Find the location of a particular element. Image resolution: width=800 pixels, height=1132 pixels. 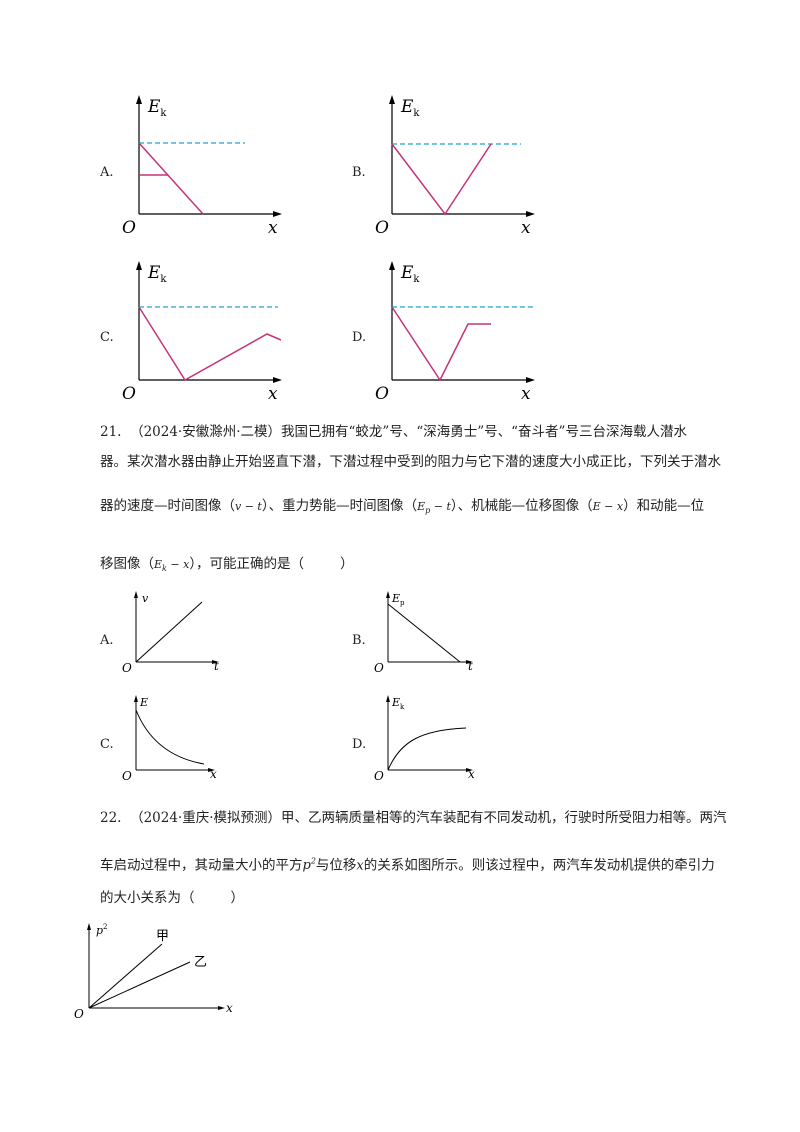

label-yi: 乙 is located at coordinates (200, 962).